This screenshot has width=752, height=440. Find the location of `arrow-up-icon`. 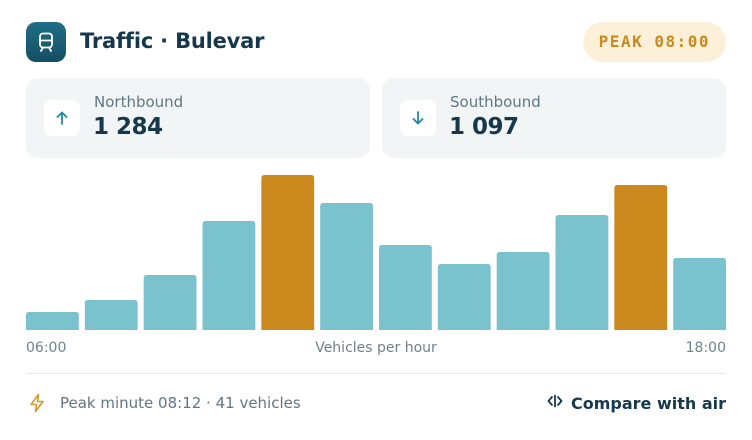

arrow-up-icon is located at coordinates (62, 118).